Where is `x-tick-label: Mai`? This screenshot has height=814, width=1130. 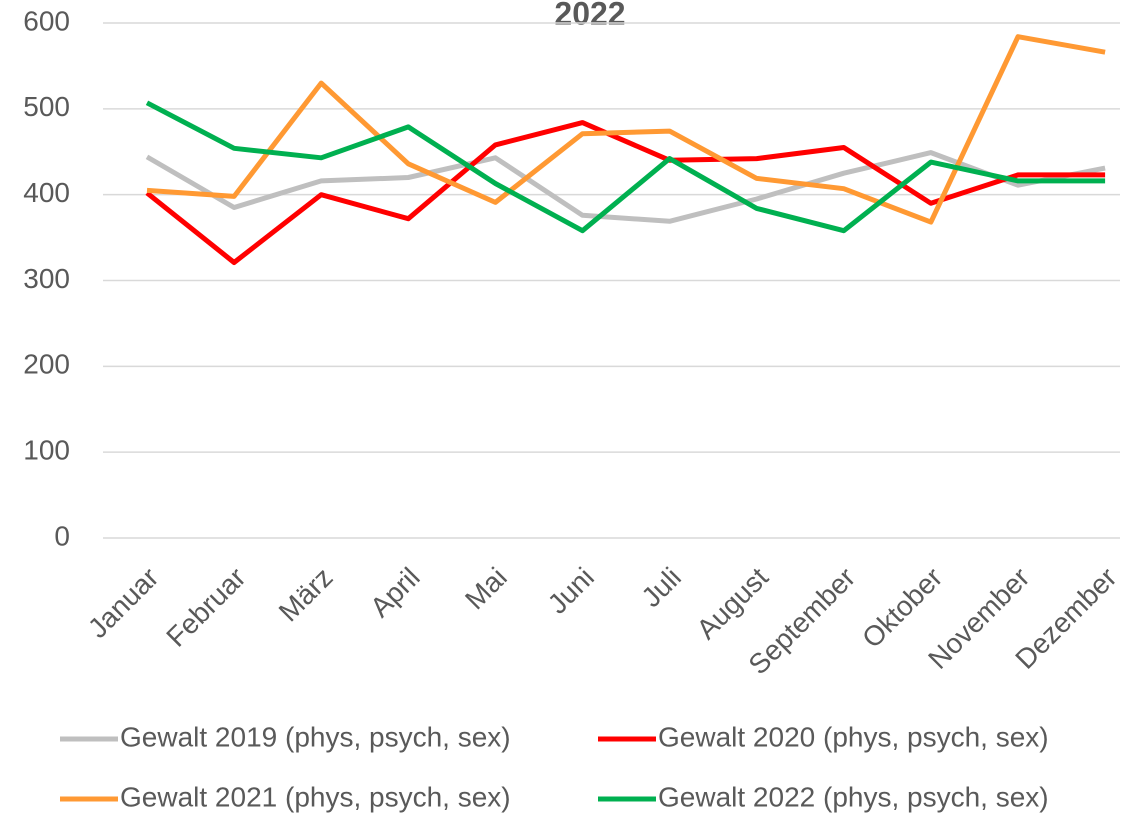 x-tick-label: Mai is located at coordinates (486, 589).